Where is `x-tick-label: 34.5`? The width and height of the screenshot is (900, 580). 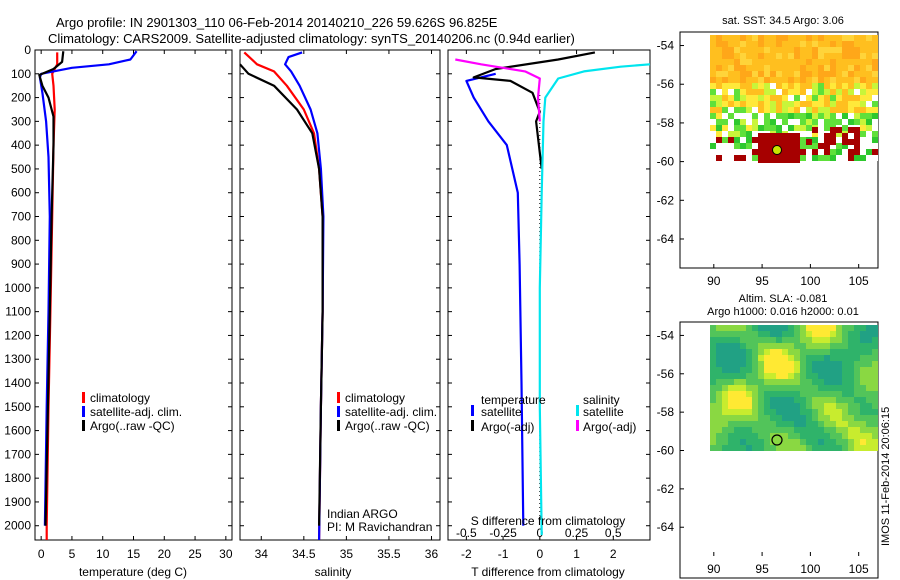
x-tick-label: 34.5 is located at coordinates (304, 554).